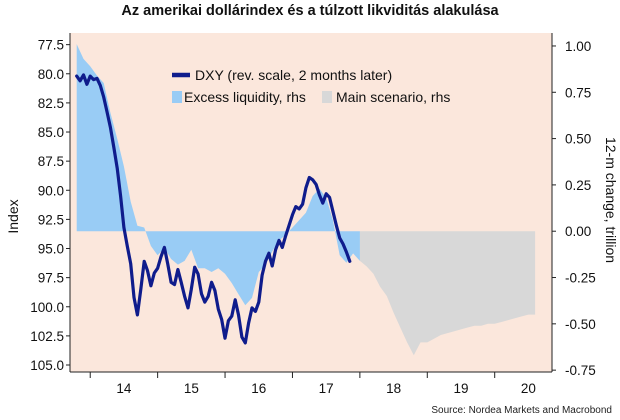  What do you see at coordinates (578, 139) in the screenshot?
I see `right-tick-label: 0.50` at bounding box center [578, 139].